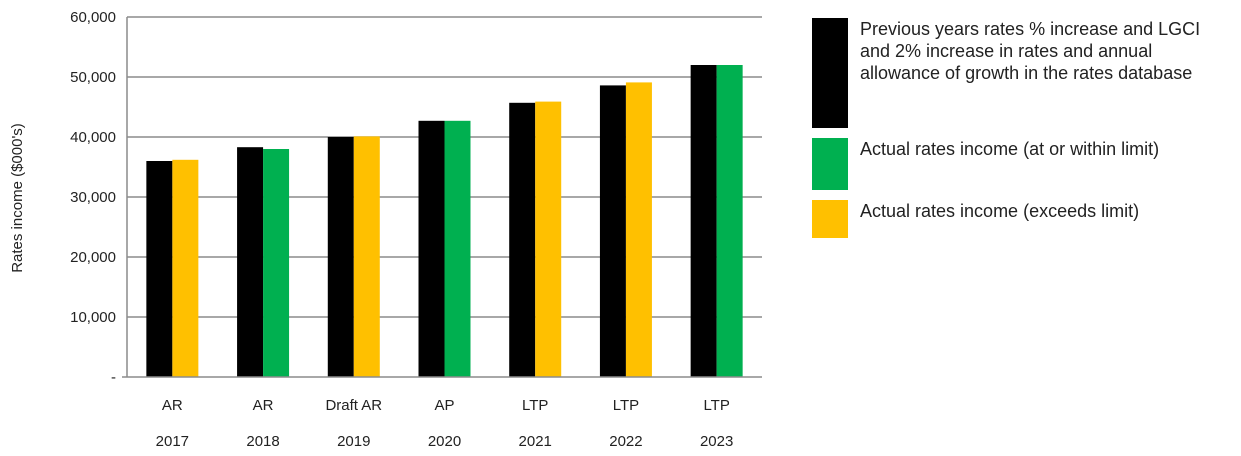 The height and width of the screenshot is (456, 1241). I want to click on legend-swatch-black, so click(830, 73).